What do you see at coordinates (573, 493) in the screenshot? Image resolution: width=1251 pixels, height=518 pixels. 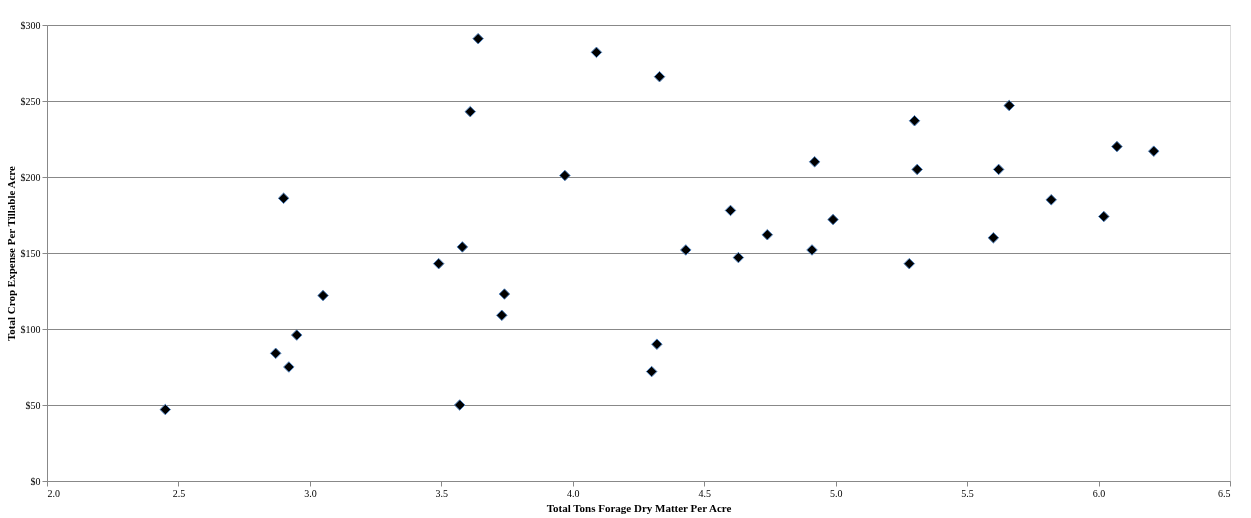 I see `x-tick-label: 4.0` at bounding box center [573, 493].